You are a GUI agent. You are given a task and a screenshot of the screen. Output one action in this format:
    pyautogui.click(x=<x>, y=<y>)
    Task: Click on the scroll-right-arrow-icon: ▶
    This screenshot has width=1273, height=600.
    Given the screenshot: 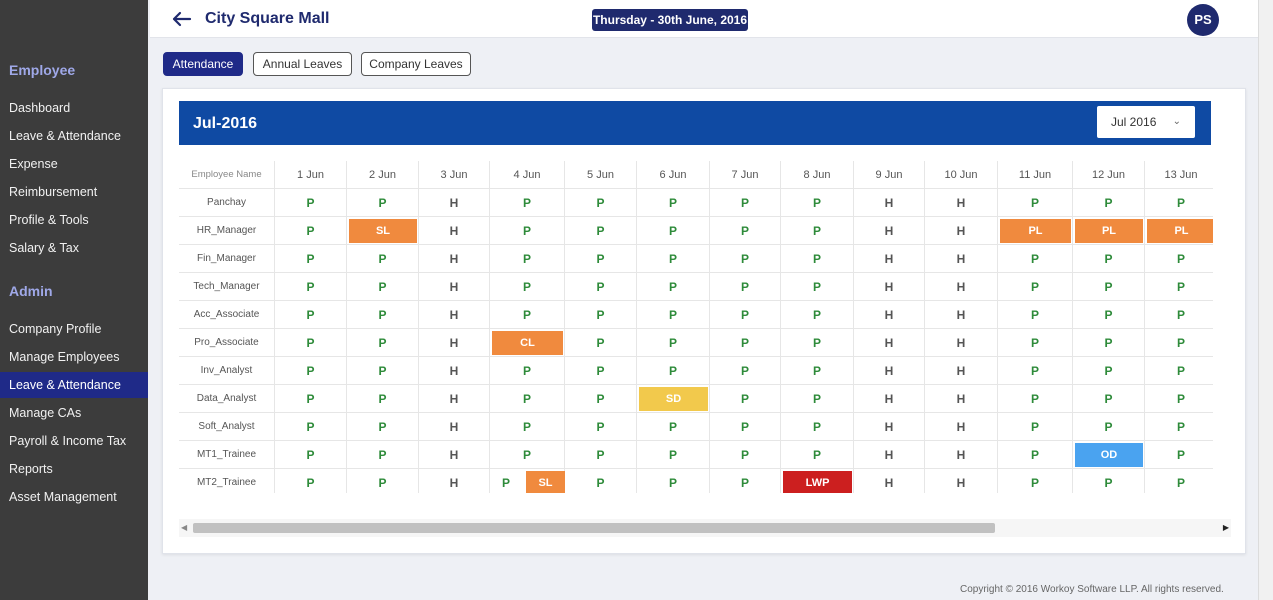 What is the action you would take?
    pyautogui.click(x=1225, y=527)
    